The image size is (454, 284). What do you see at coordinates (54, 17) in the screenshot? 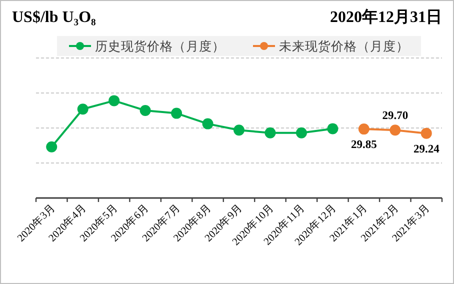
I see `chart-title: US$/lb U₃O₈` at bounding box center [54, 17].